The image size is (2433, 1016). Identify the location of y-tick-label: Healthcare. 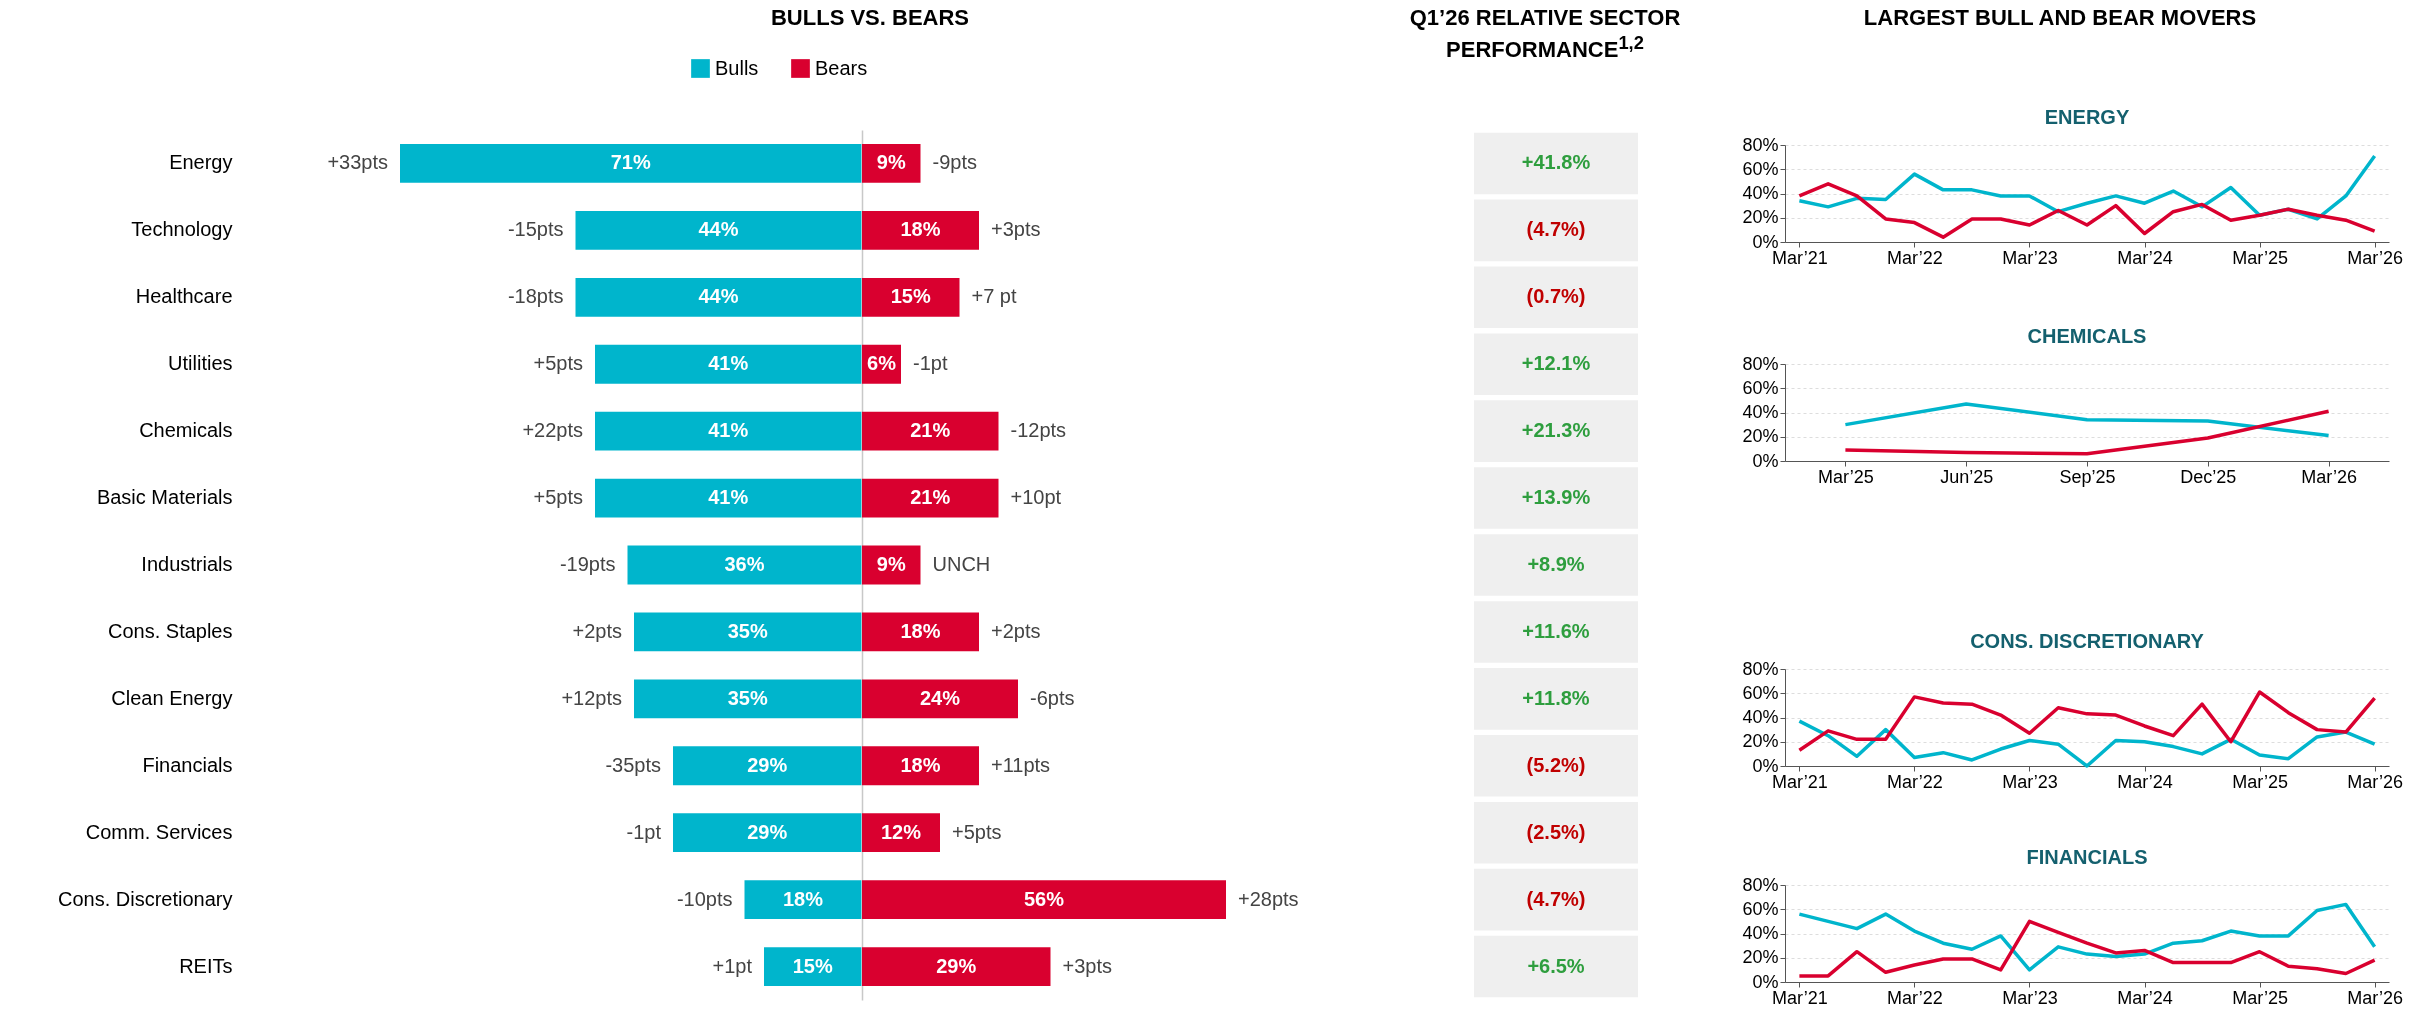
(184, 296).